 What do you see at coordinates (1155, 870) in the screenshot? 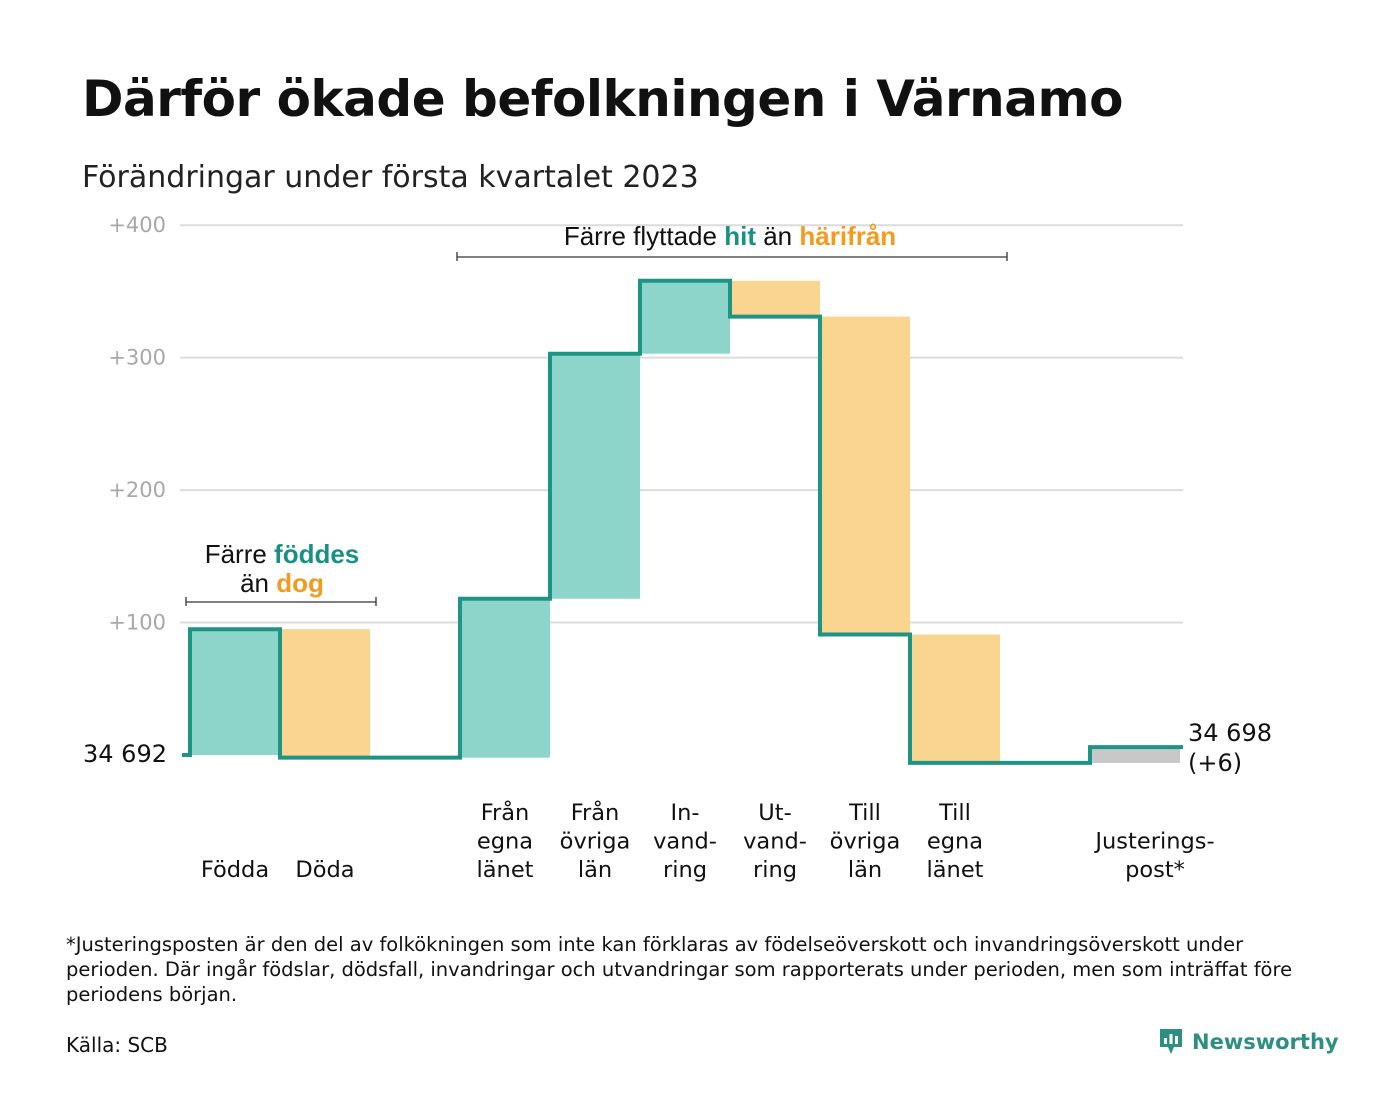
I see `category-label: post*` at bounding box center [1155, 870].